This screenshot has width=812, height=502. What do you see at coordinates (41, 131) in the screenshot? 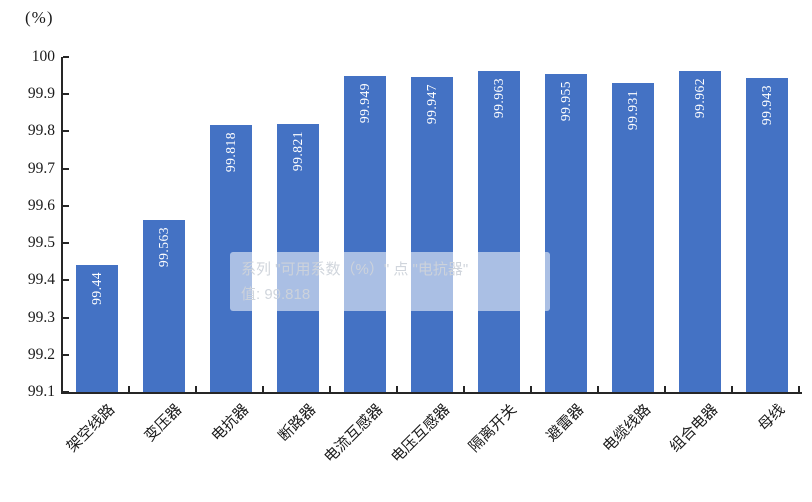
I see `y-axis-tick-label: 99.8` at bounding box center [41, 131].